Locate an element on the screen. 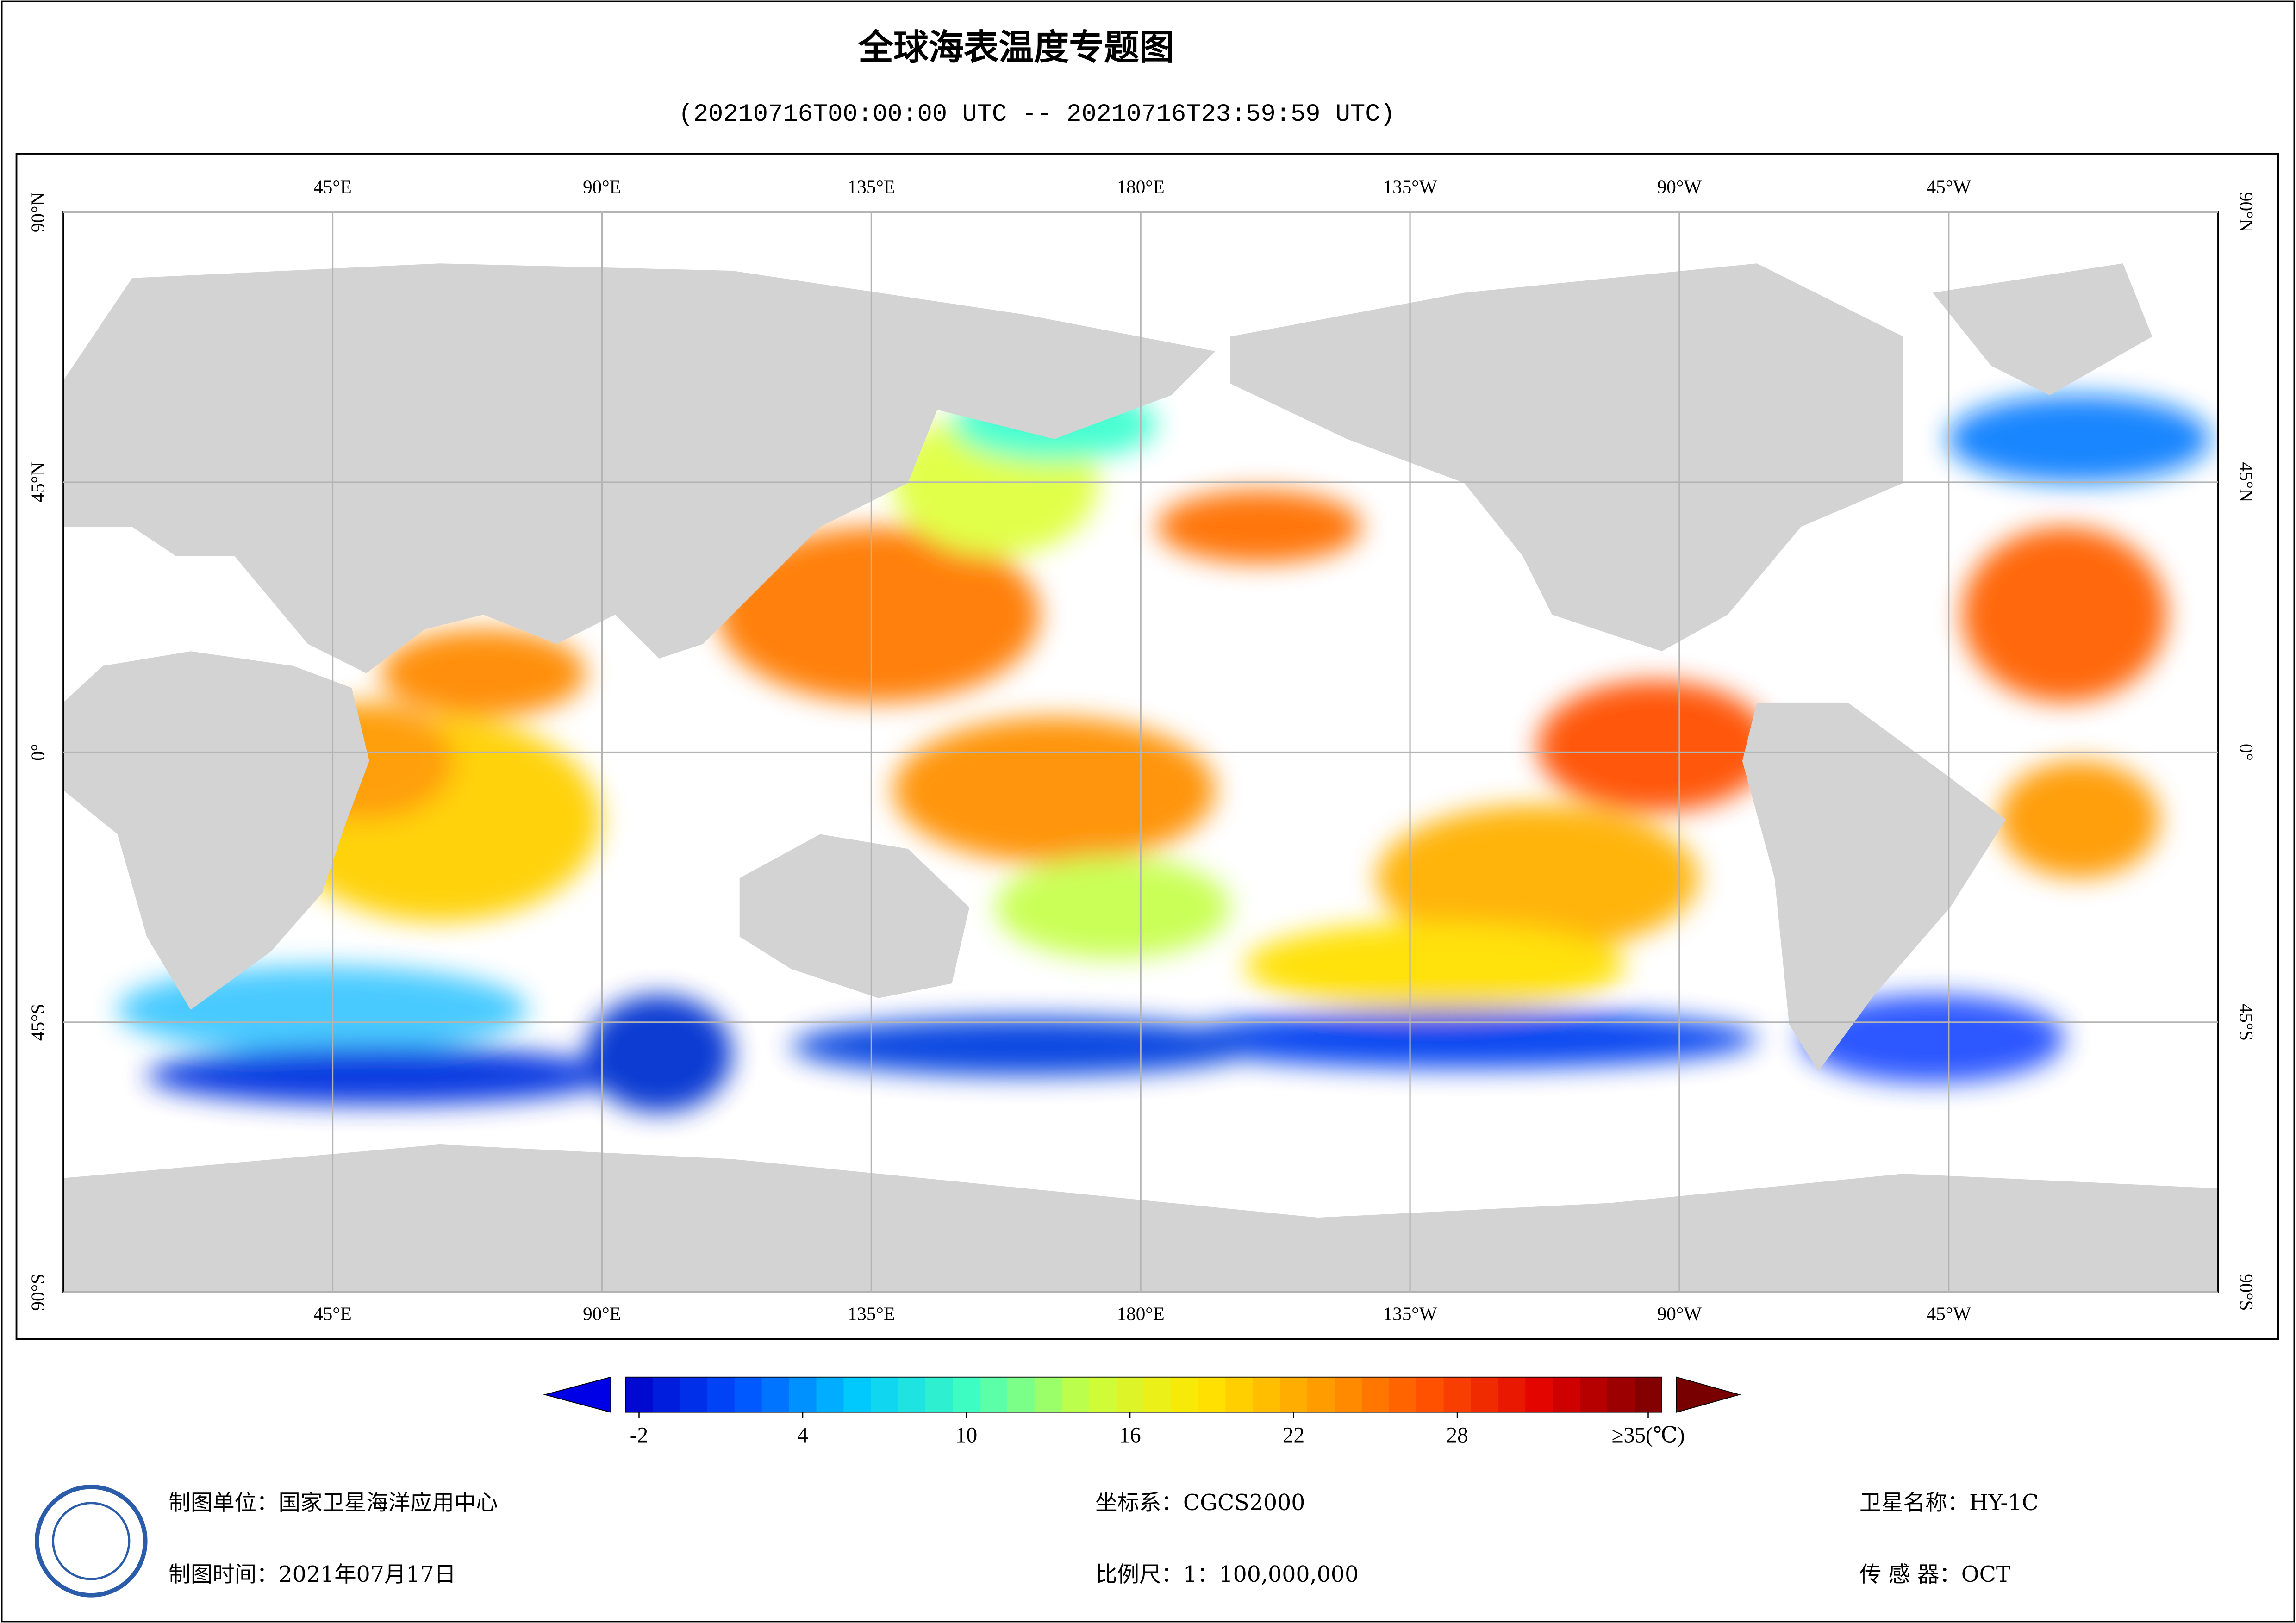 Image resolution: width=2296 pixels, height=1623 pixels. colorbar-tick-label: 10 is located at coordinates (966, 1435).